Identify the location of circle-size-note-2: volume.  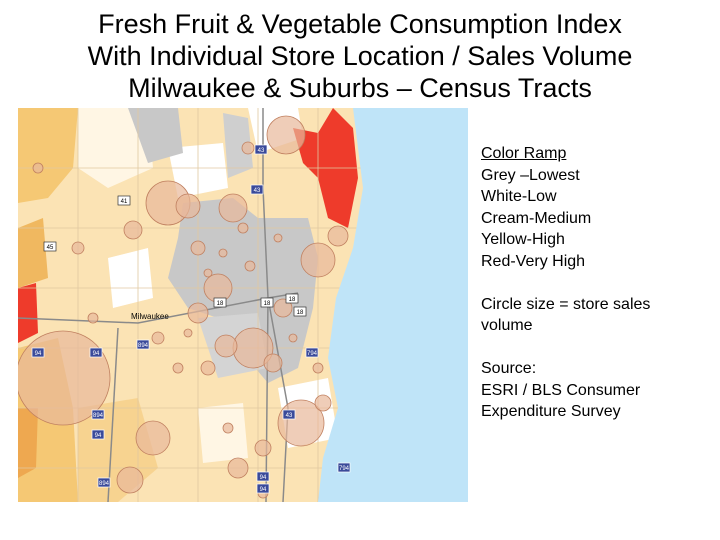
(507, 325).